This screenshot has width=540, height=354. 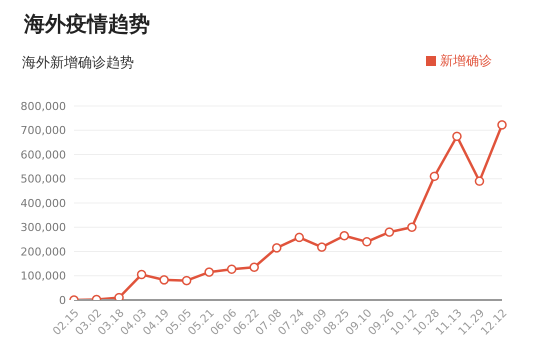 What do you see at coordinates (43, 227) in the screenshot?
I see `y-tick-label: 300,000` at bounding box center [43, 227].